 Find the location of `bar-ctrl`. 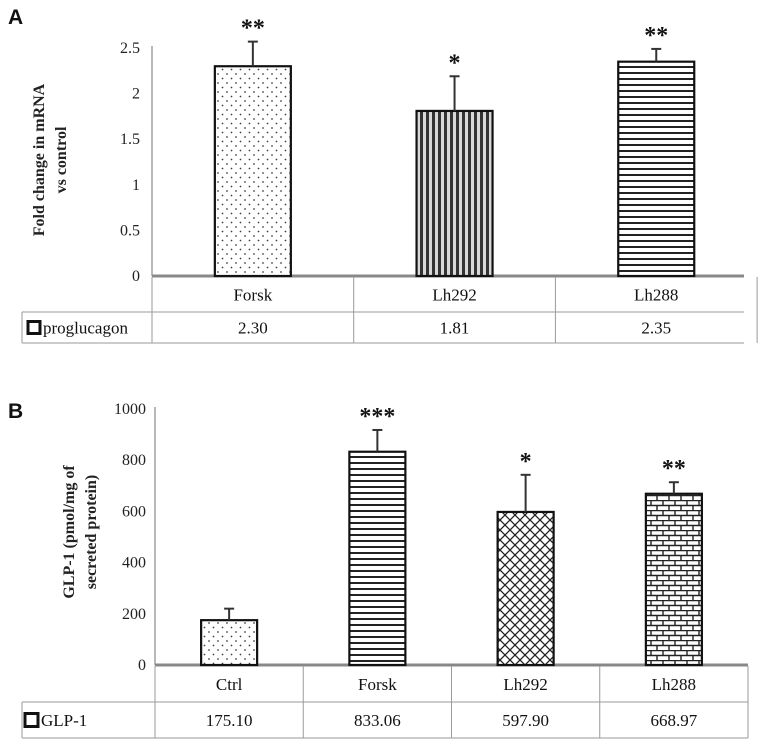

bar-ctrl is located at coordinates (229, 643).